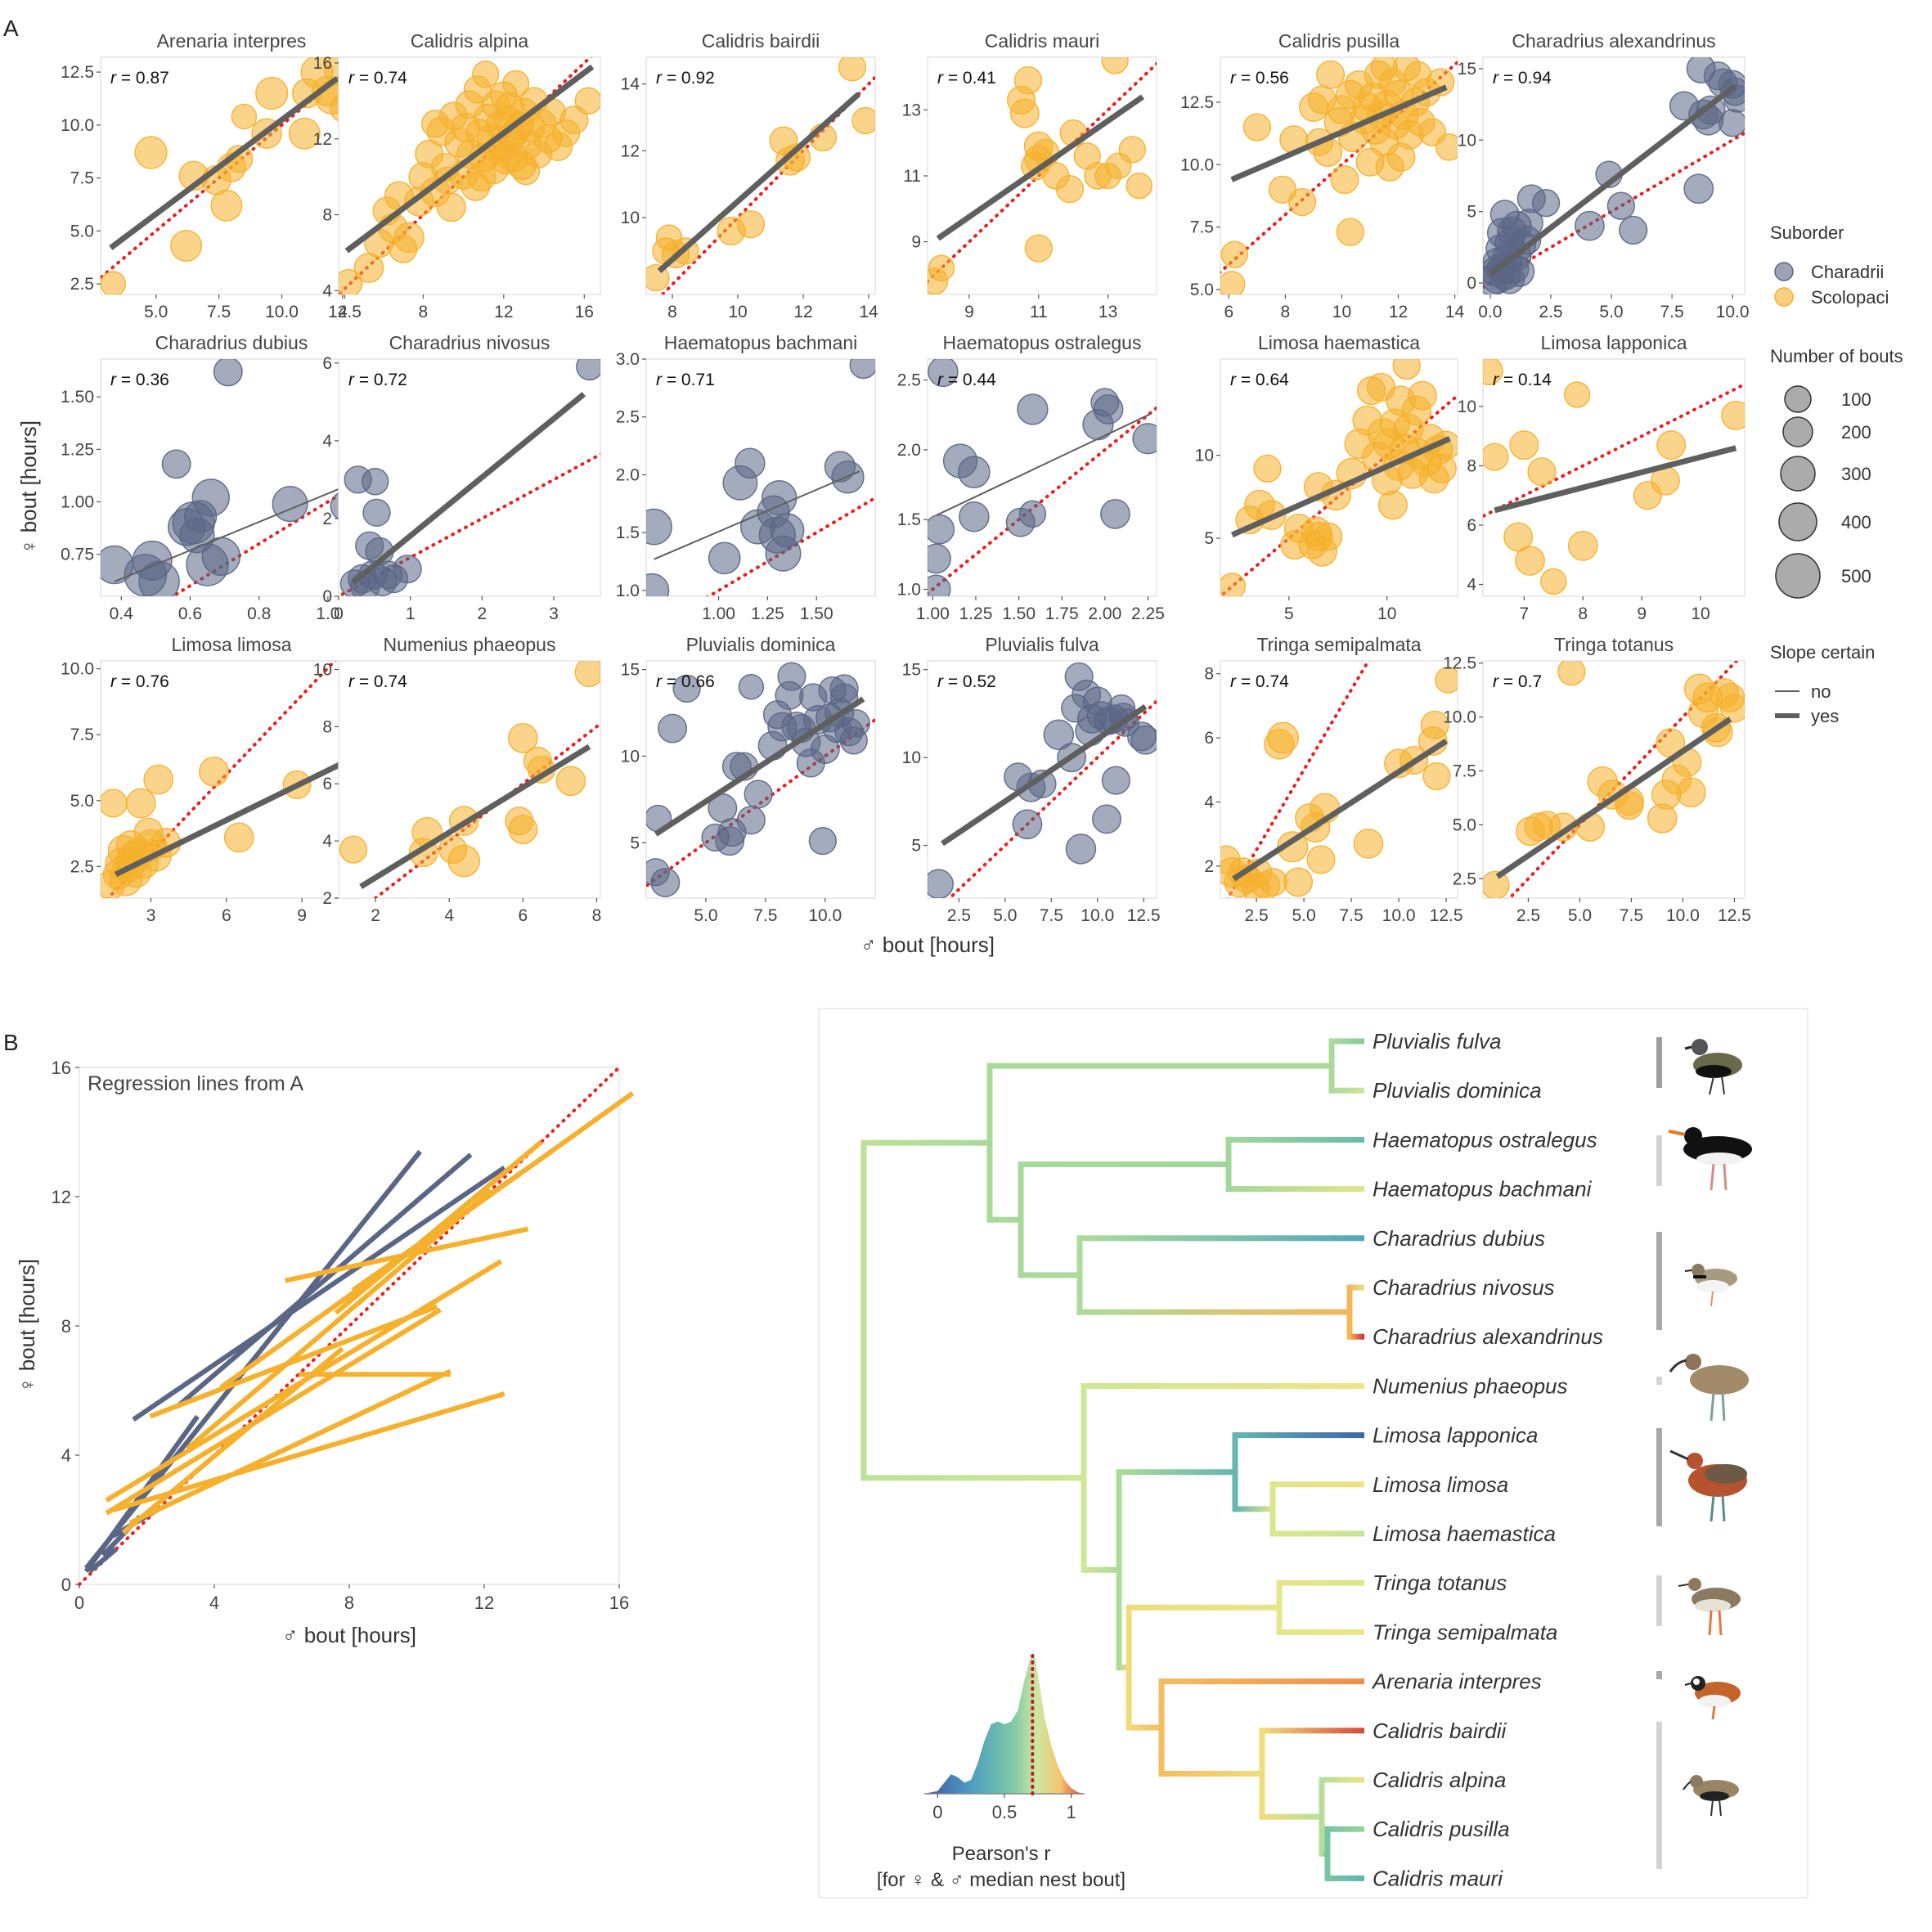  What do you see at coordinates (1105, 613) in the screenshot?
I see `x-tick-label: 2.00` at bounding box center [1105, 613].